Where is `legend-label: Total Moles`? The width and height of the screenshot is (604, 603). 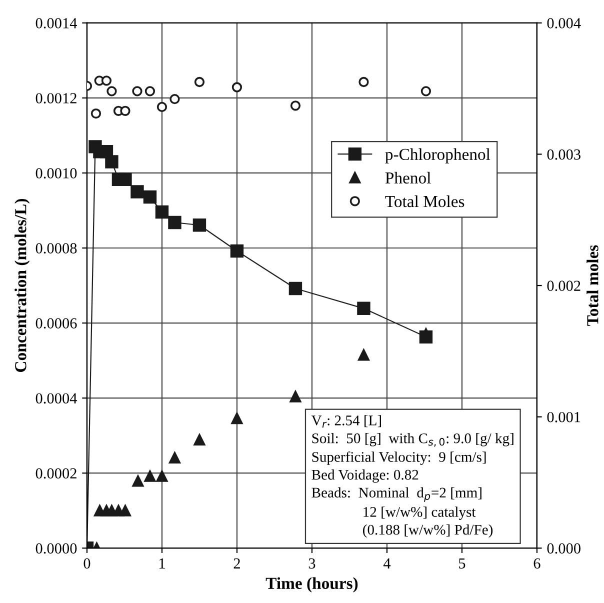
legend-label: Total Moles is located at coordinates (424, 201).